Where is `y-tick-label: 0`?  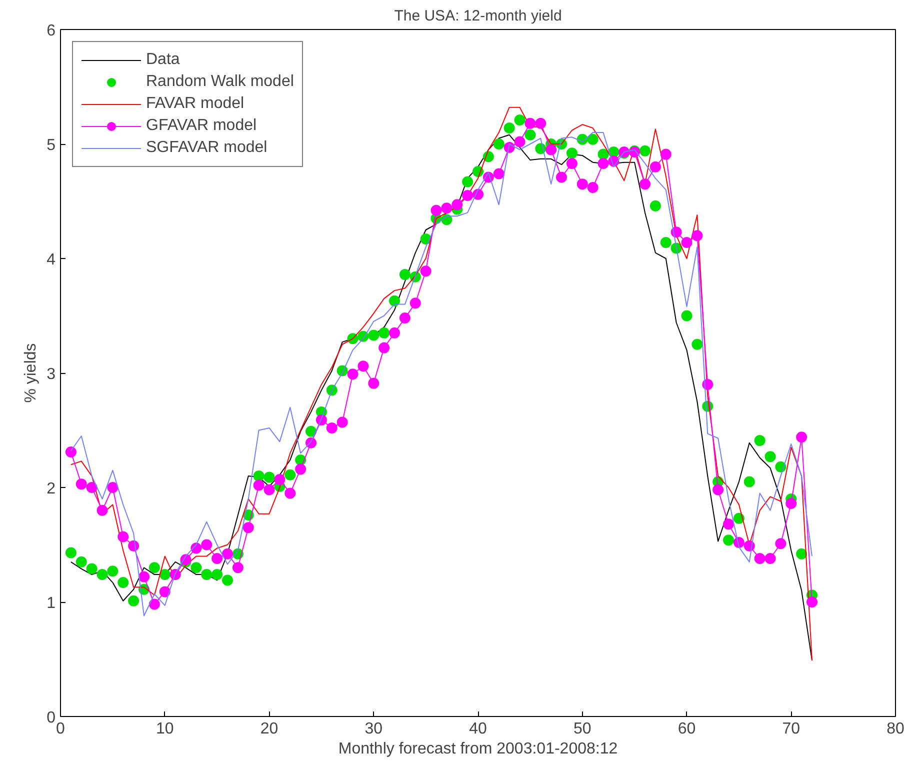 y-tick-label: 0 is located at coordinates (51, 718).